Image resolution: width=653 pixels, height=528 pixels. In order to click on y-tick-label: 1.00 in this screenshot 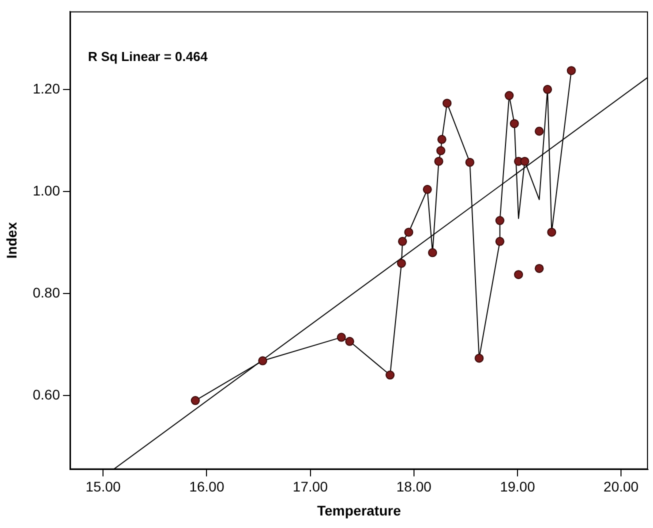, I will do `click(46, 190)`.